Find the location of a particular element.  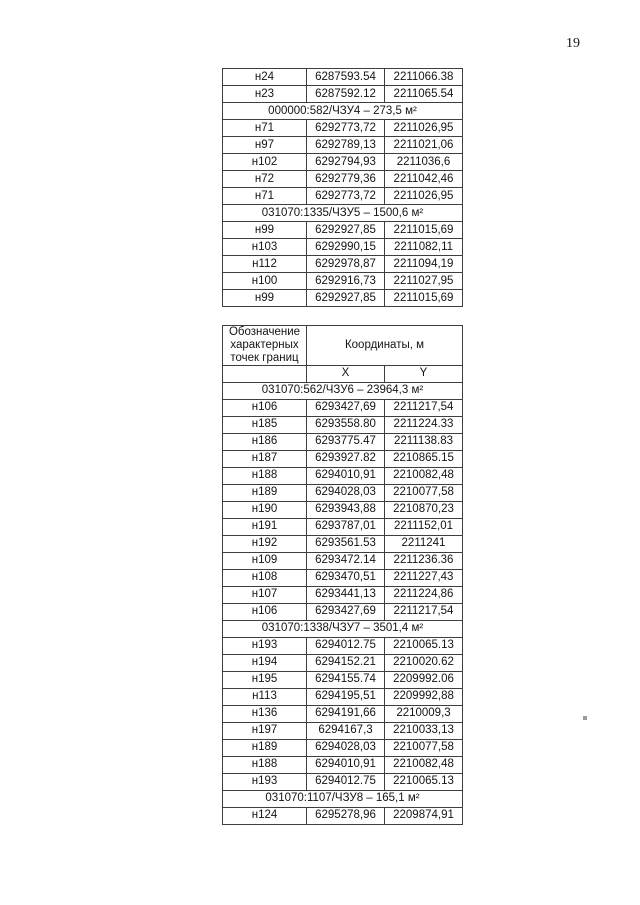

x-cell: 6292779,36 is located at coordinates (345, 179).